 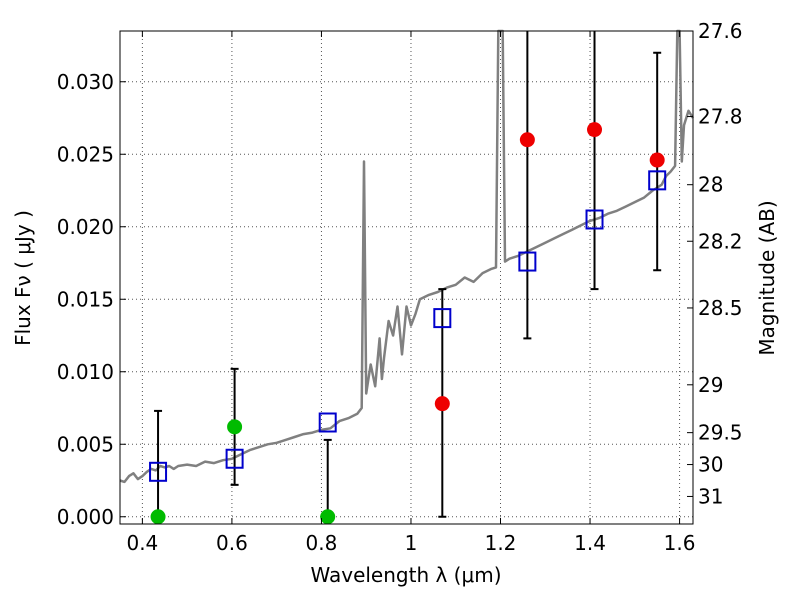 I want to click on x-tick-label: 0.4, so click(x=142, y=543).